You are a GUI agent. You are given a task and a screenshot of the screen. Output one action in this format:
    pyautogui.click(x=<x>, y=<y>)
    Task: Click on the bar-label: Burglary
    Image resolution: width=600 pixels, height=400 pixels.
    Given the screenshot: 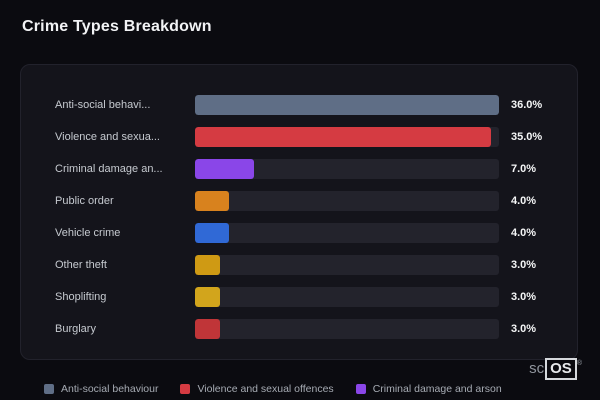 What is the action you would take?
    pyautogui.click(x=75, y=329)
    